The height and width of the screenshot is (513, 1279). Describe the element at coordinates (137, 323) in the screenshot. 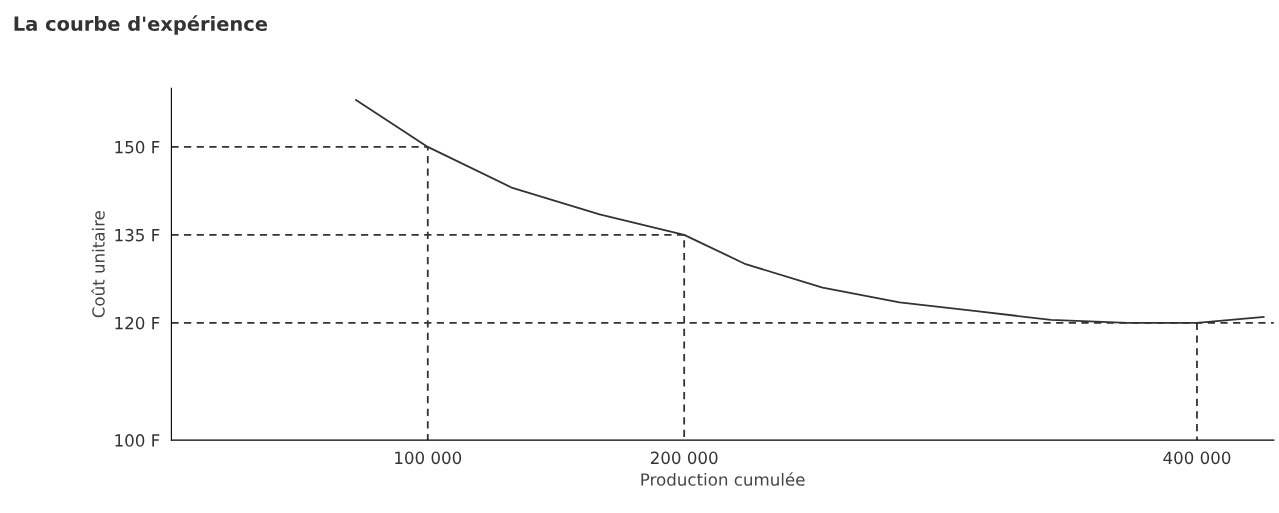

I see `y-tick-label: 120 F` at that location.